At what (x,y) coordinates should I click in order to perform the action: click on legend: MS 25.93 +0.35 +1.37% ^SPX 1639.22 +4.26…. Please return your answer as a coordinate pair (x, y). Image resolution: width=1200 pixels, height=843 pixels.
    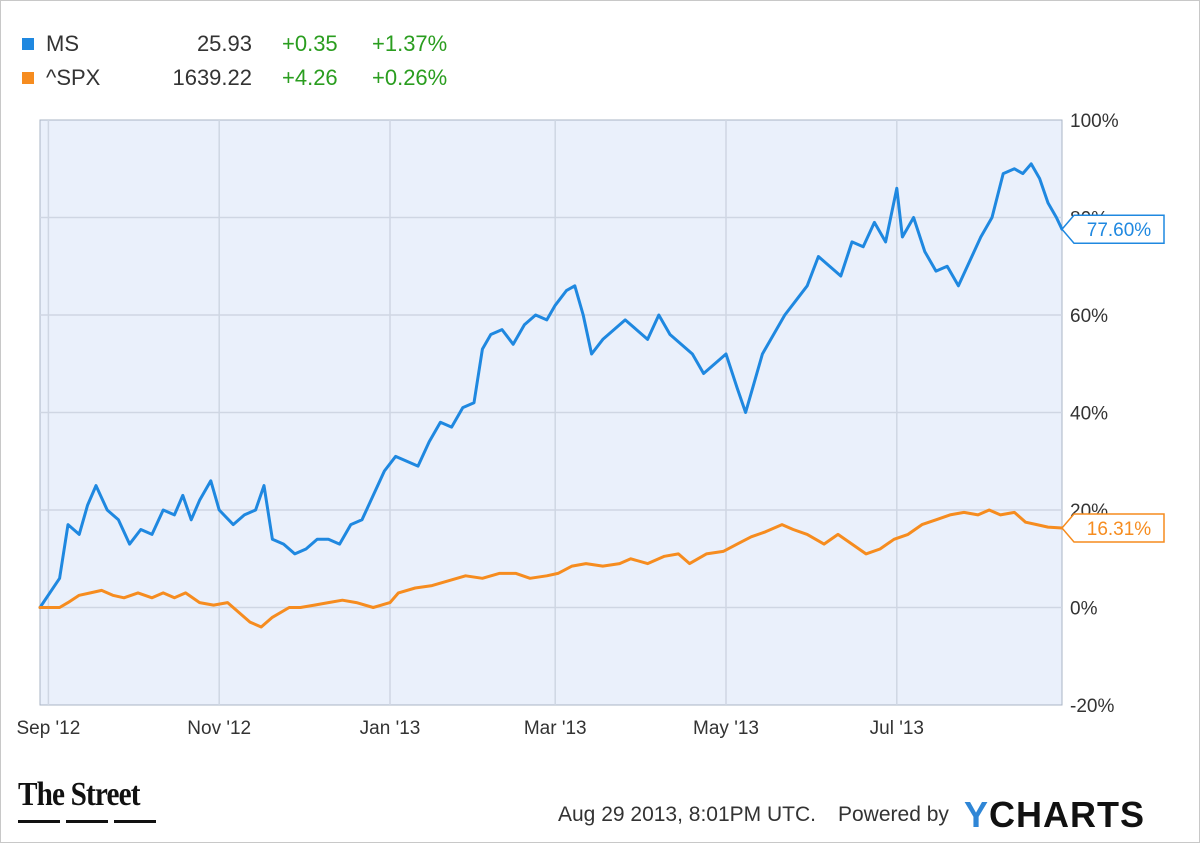
    Looking at the image, I should click on (248, 62).